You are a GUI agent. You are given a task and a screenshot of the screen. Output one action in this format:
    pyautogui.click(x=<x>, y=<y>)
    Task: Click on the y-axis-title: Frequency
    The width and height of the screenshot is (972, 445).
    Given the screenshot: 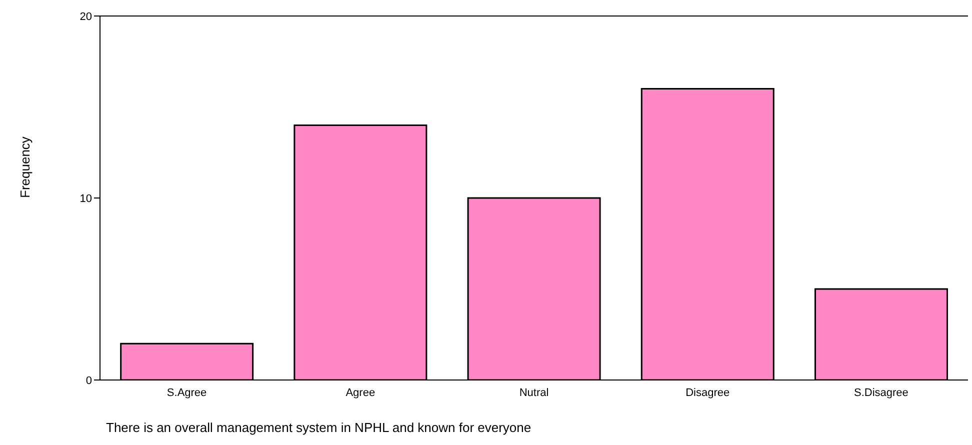 What is the action you would take?
    pyautogui.click(x=25, y=167)
    